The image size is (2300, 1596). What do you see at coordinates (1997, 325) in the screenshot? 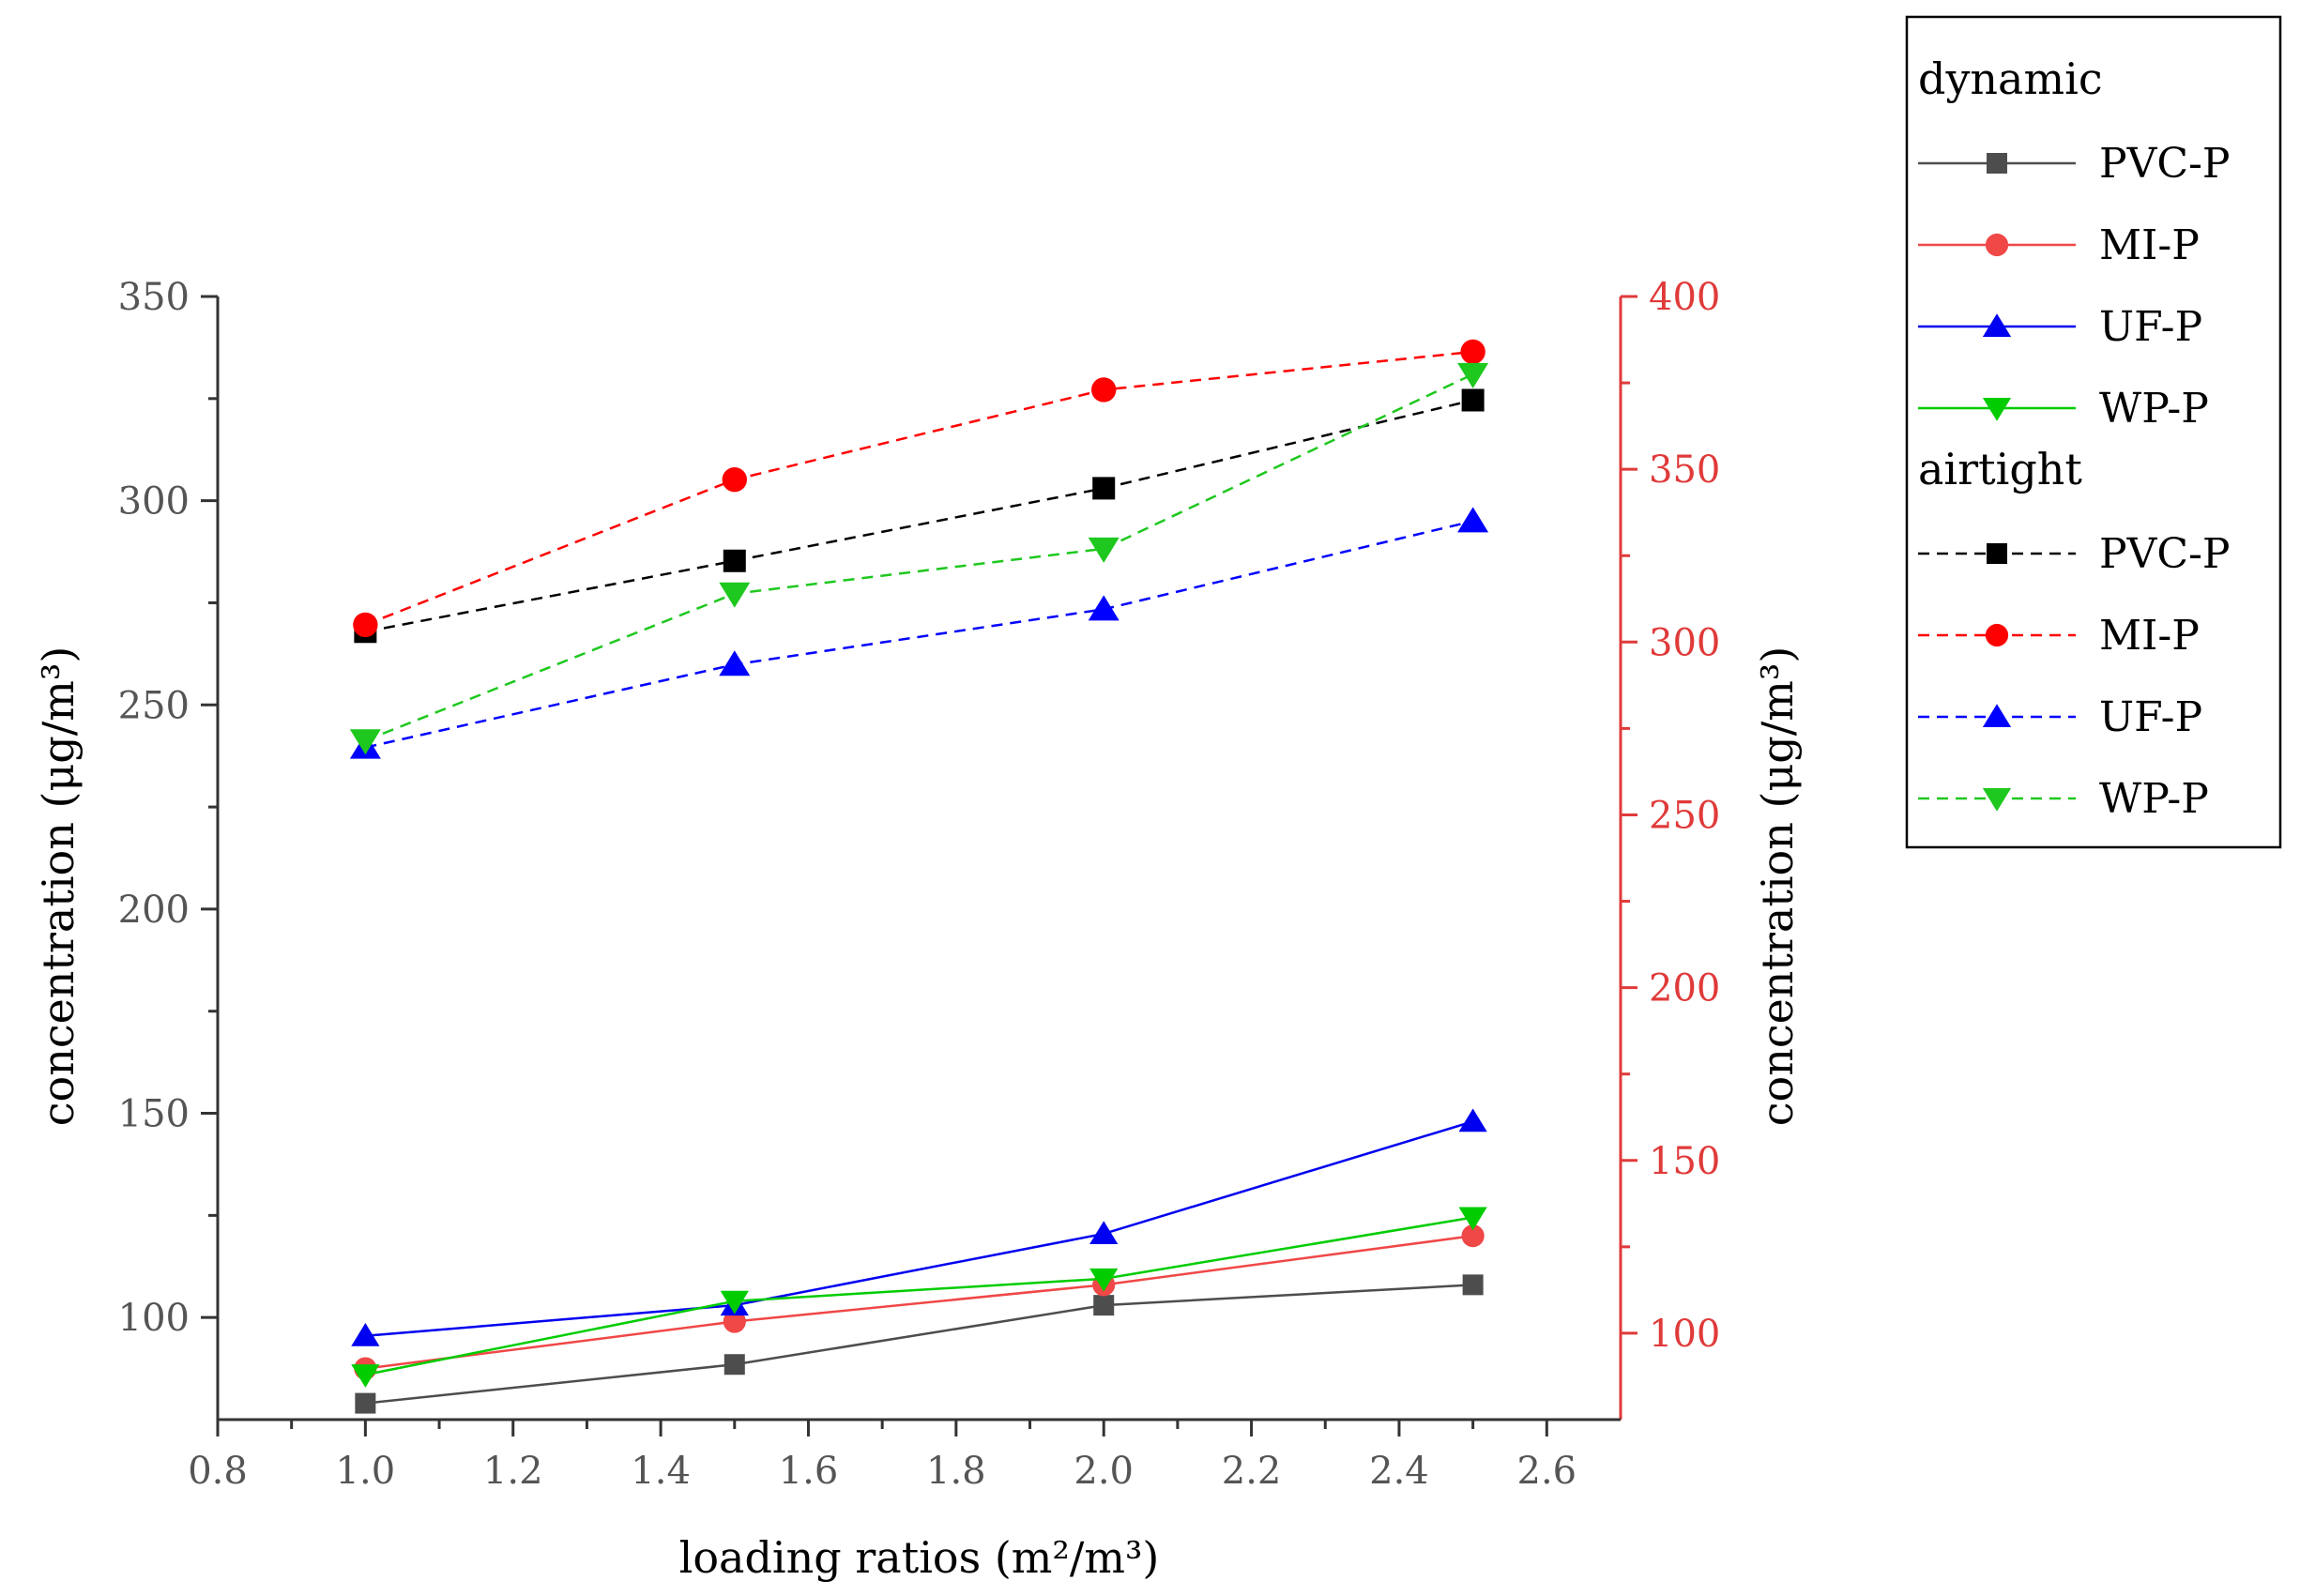
I see `legend-marker-dynamic-uf-p` at bounding box center [1997, 325].